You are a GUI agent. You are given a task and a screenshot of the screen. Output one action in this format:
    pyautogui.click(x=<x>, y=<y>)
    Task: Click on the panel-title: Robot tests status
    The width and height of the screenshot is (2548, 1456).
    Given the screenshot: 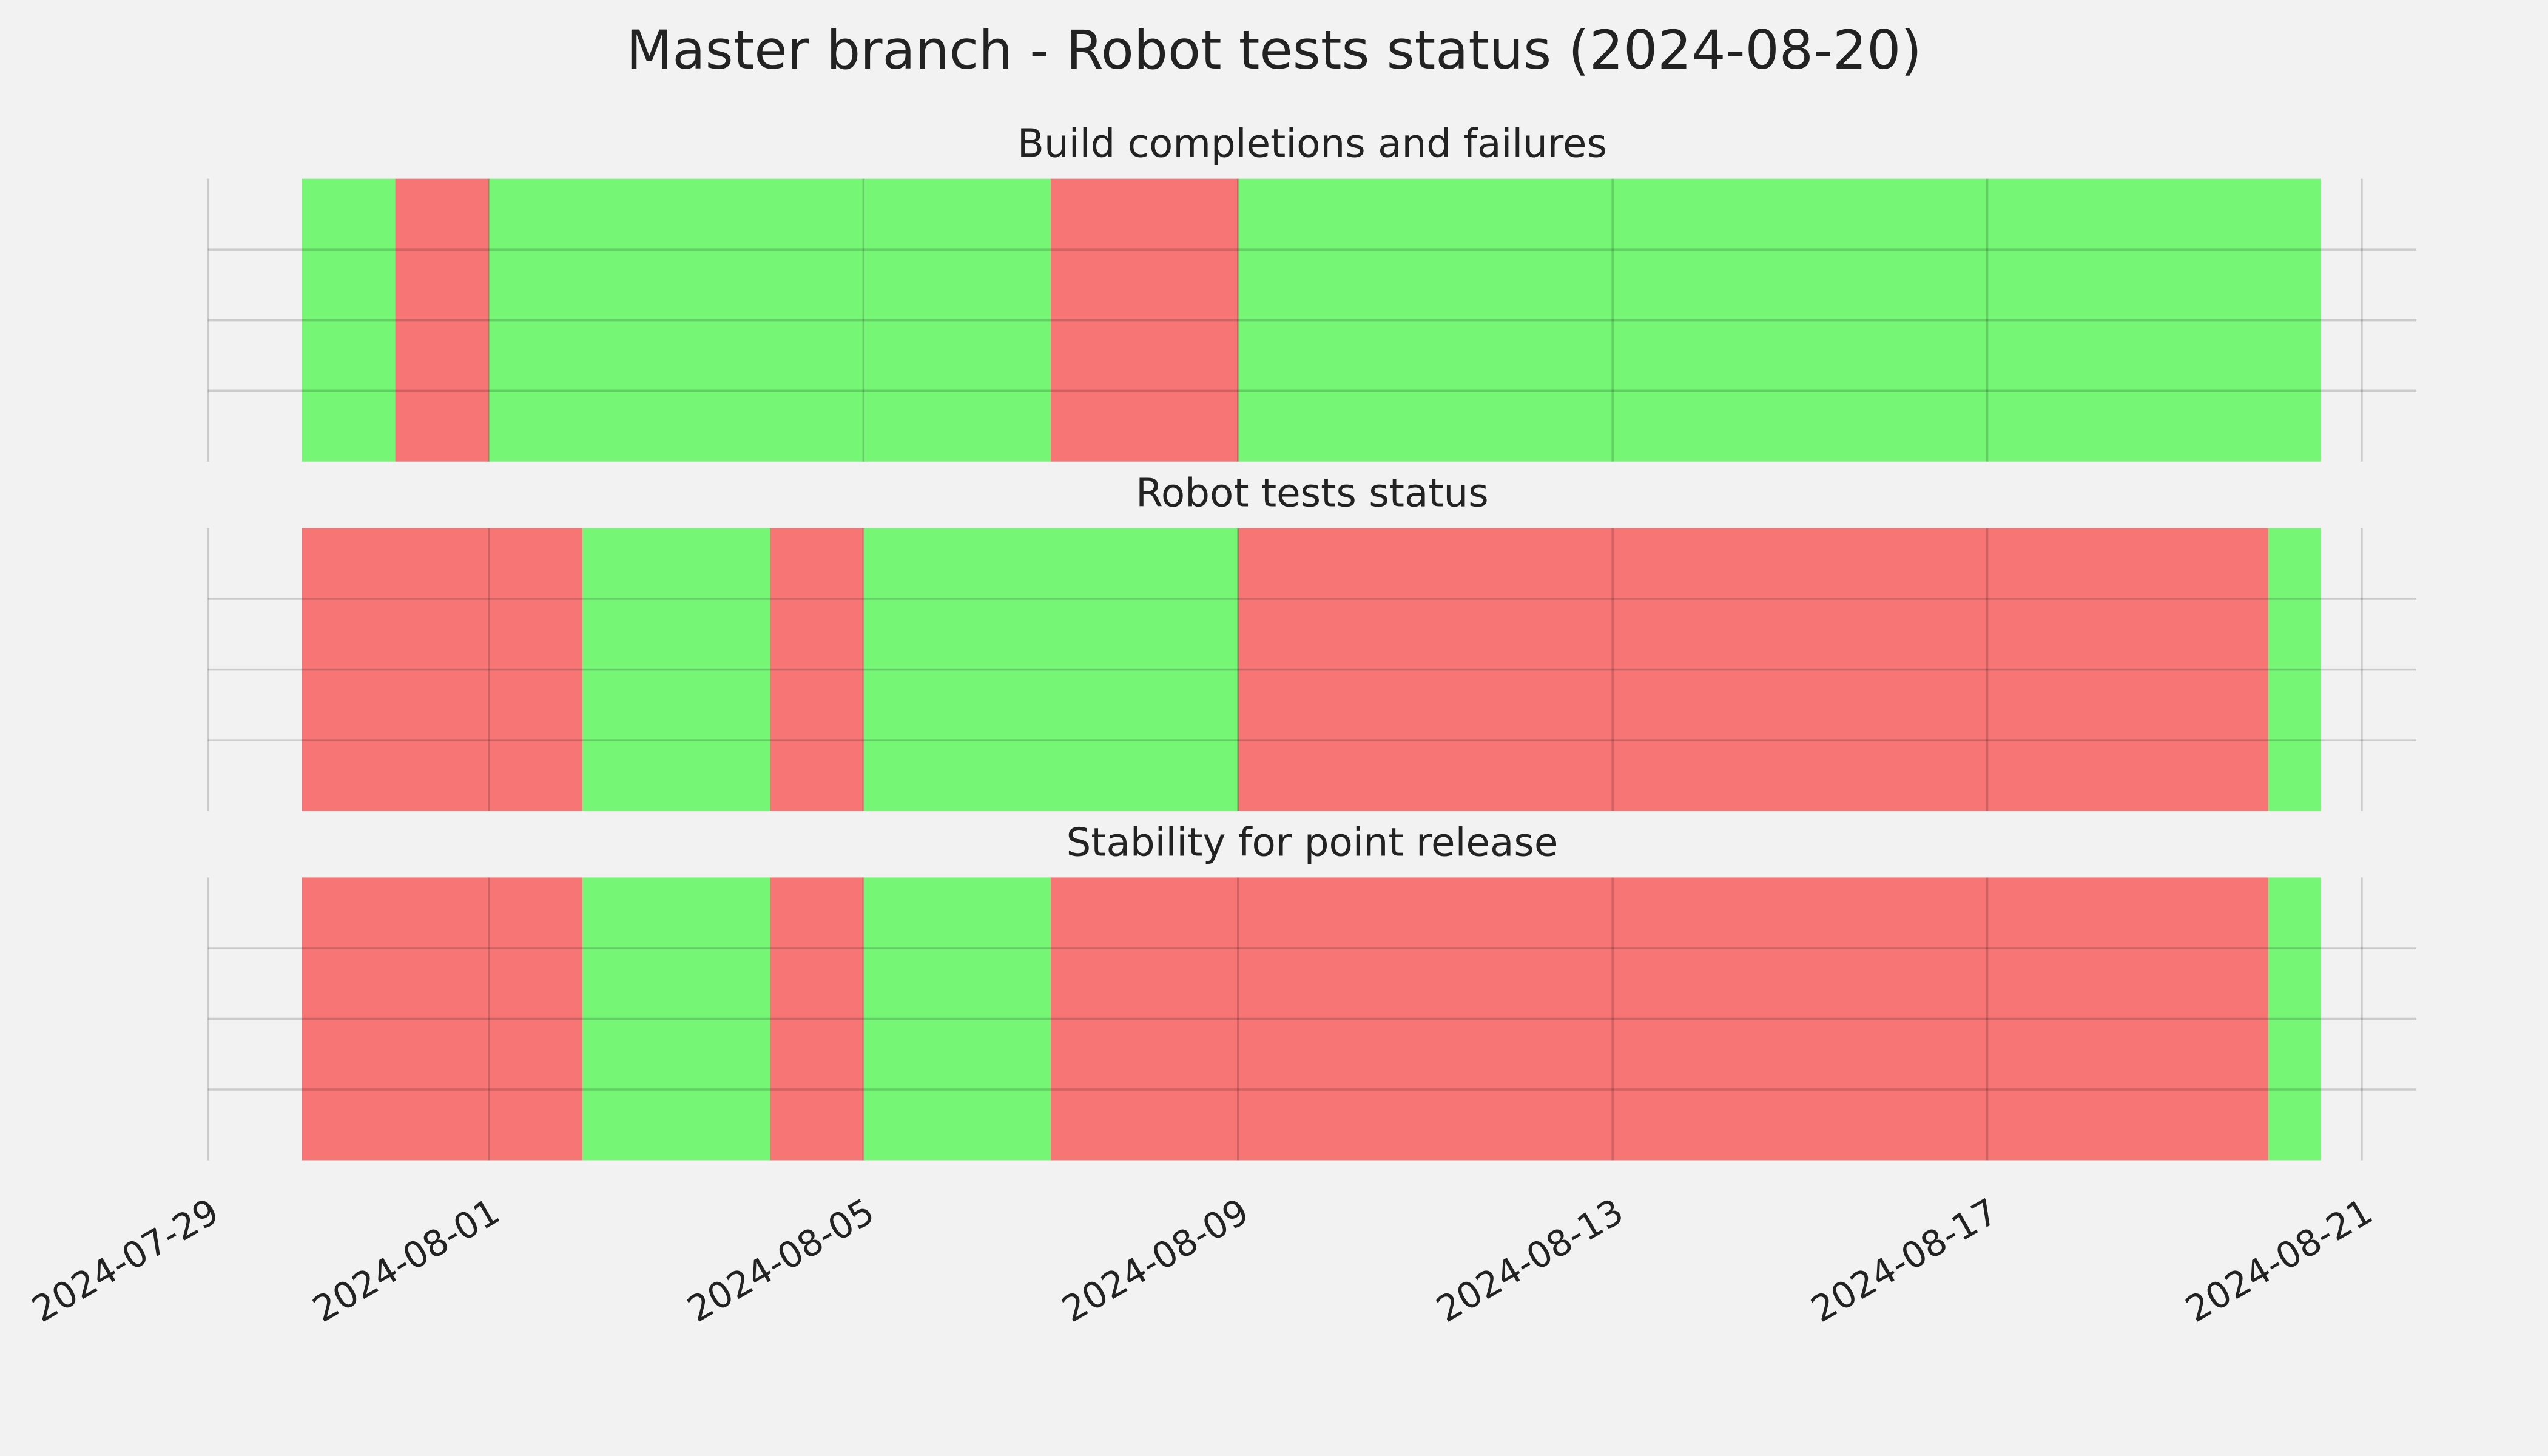 What is the action you would take?
    pyautogui.click(x=1312, y=493)
    